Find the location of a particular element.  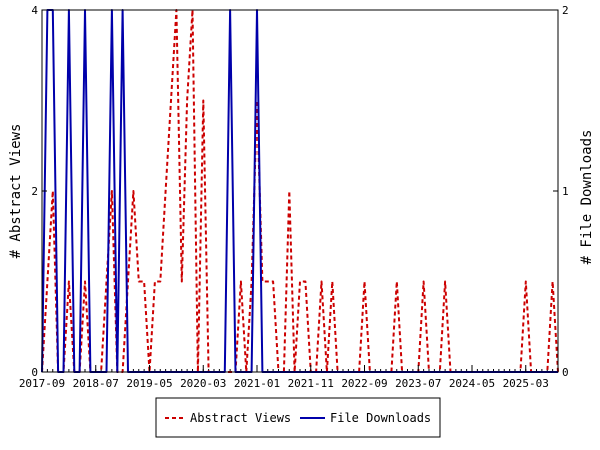

legend-label-abstract-views: Abstract Views is located at coordinates (240, 418).